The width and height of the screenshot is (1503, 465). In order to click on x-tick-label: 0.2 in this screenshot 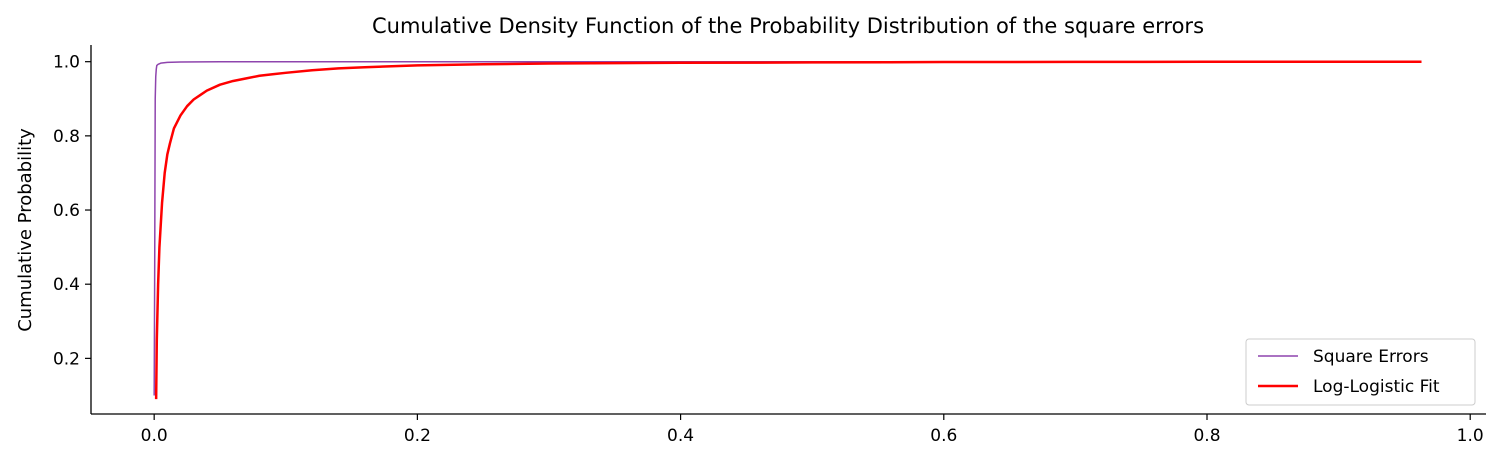, I will do `click(417, 436)`.